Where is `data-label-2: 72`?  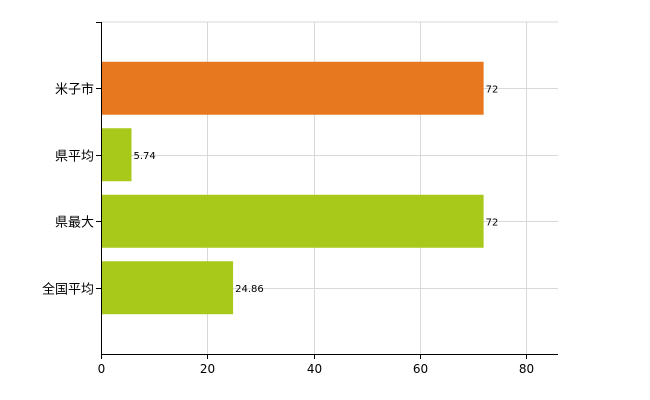
data-label-2: 72 is located at coordinates (492, 222).